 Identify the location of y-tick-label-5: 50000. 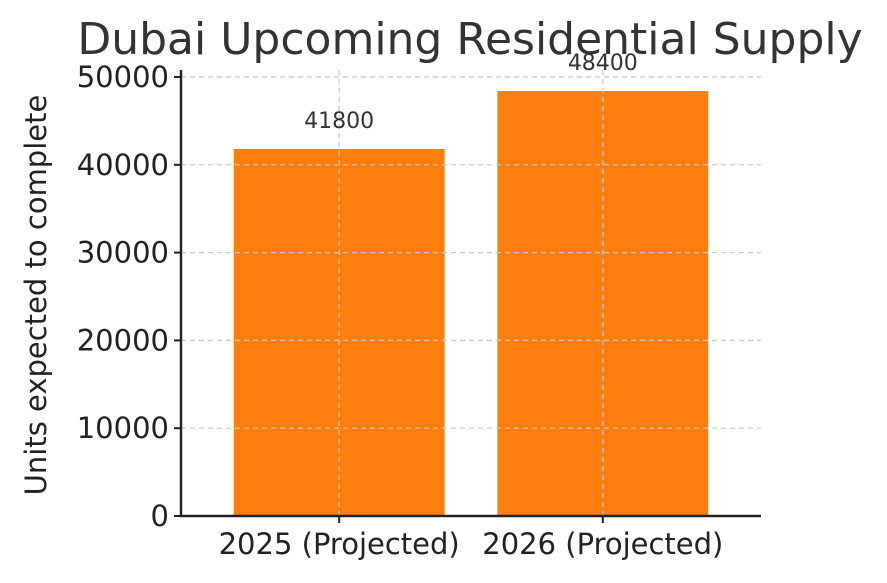
(123, 77).